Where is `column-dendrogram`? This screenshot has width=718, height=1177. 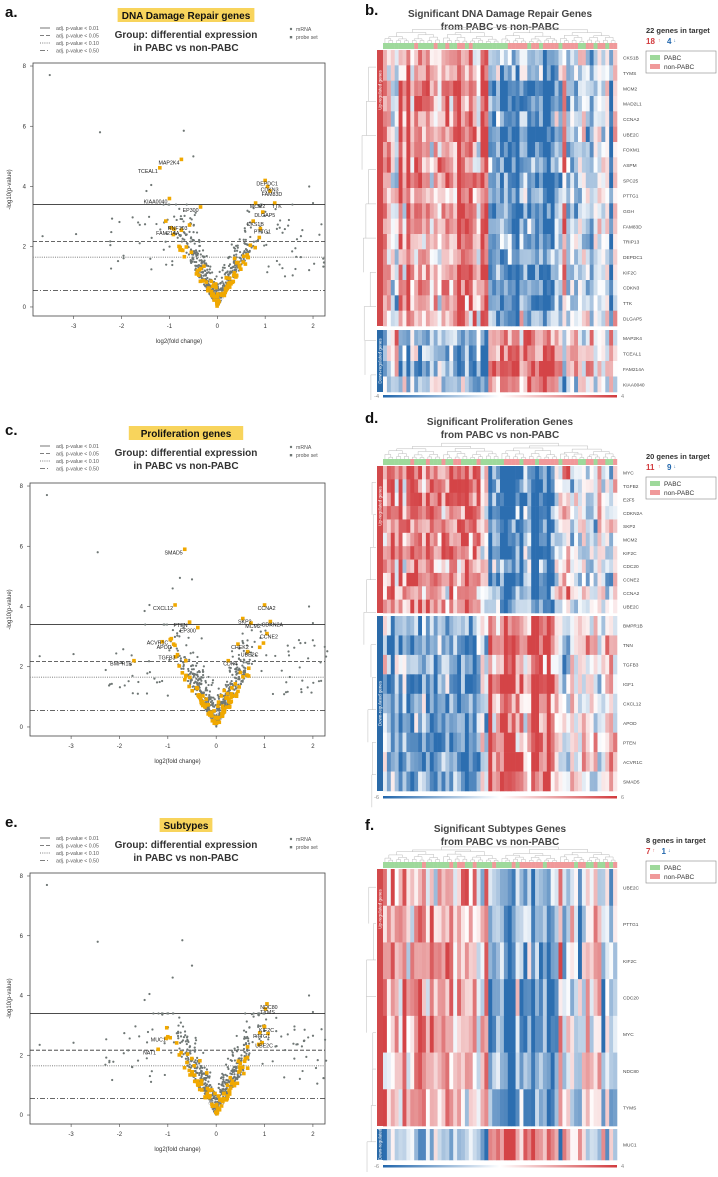 column-dendrogram is located at coordinates (500, 451).